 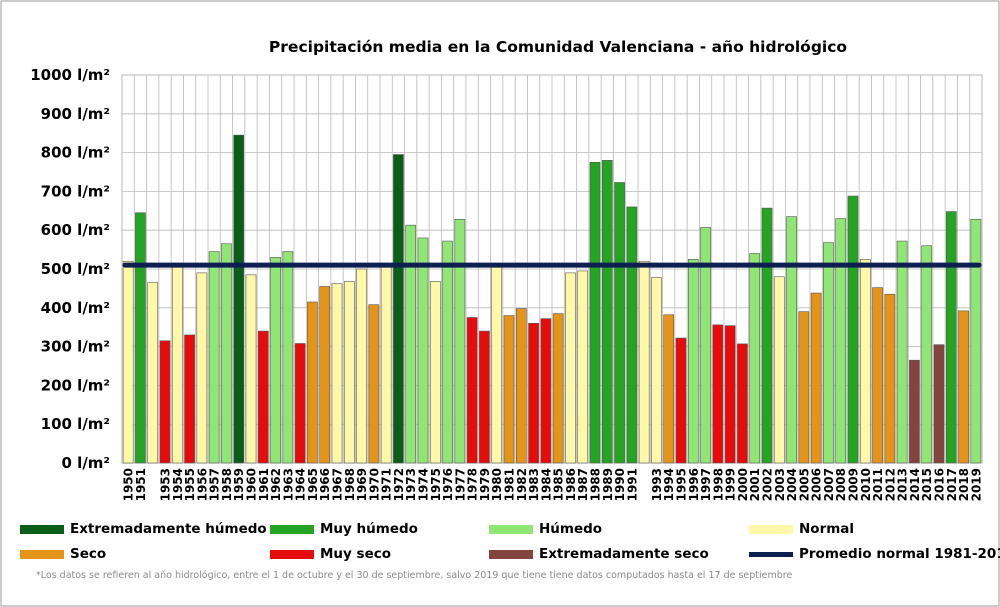 What do you see at coordinates (927, 354) in the screenshot?
I see `bar-2015` at bounding box center [927, 354].